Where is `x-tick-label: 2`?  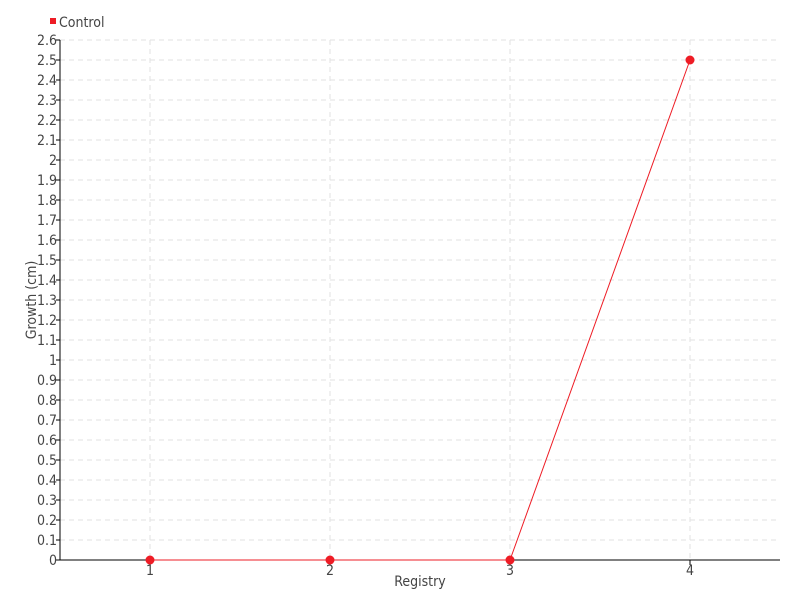 x-tick-label: 2 is located at coordinates (330, 571).